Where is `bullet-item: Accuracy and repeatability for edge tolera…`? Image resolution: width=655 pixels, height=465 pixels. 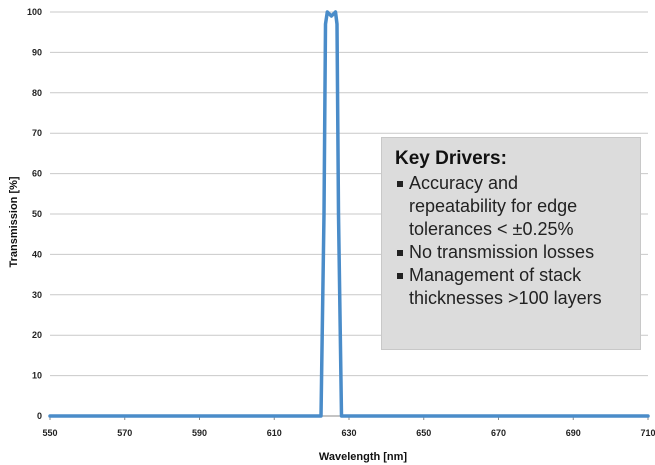 bullet-item: Accuracy and repeatability for edge tolera… is located at coordinates (512, 206).